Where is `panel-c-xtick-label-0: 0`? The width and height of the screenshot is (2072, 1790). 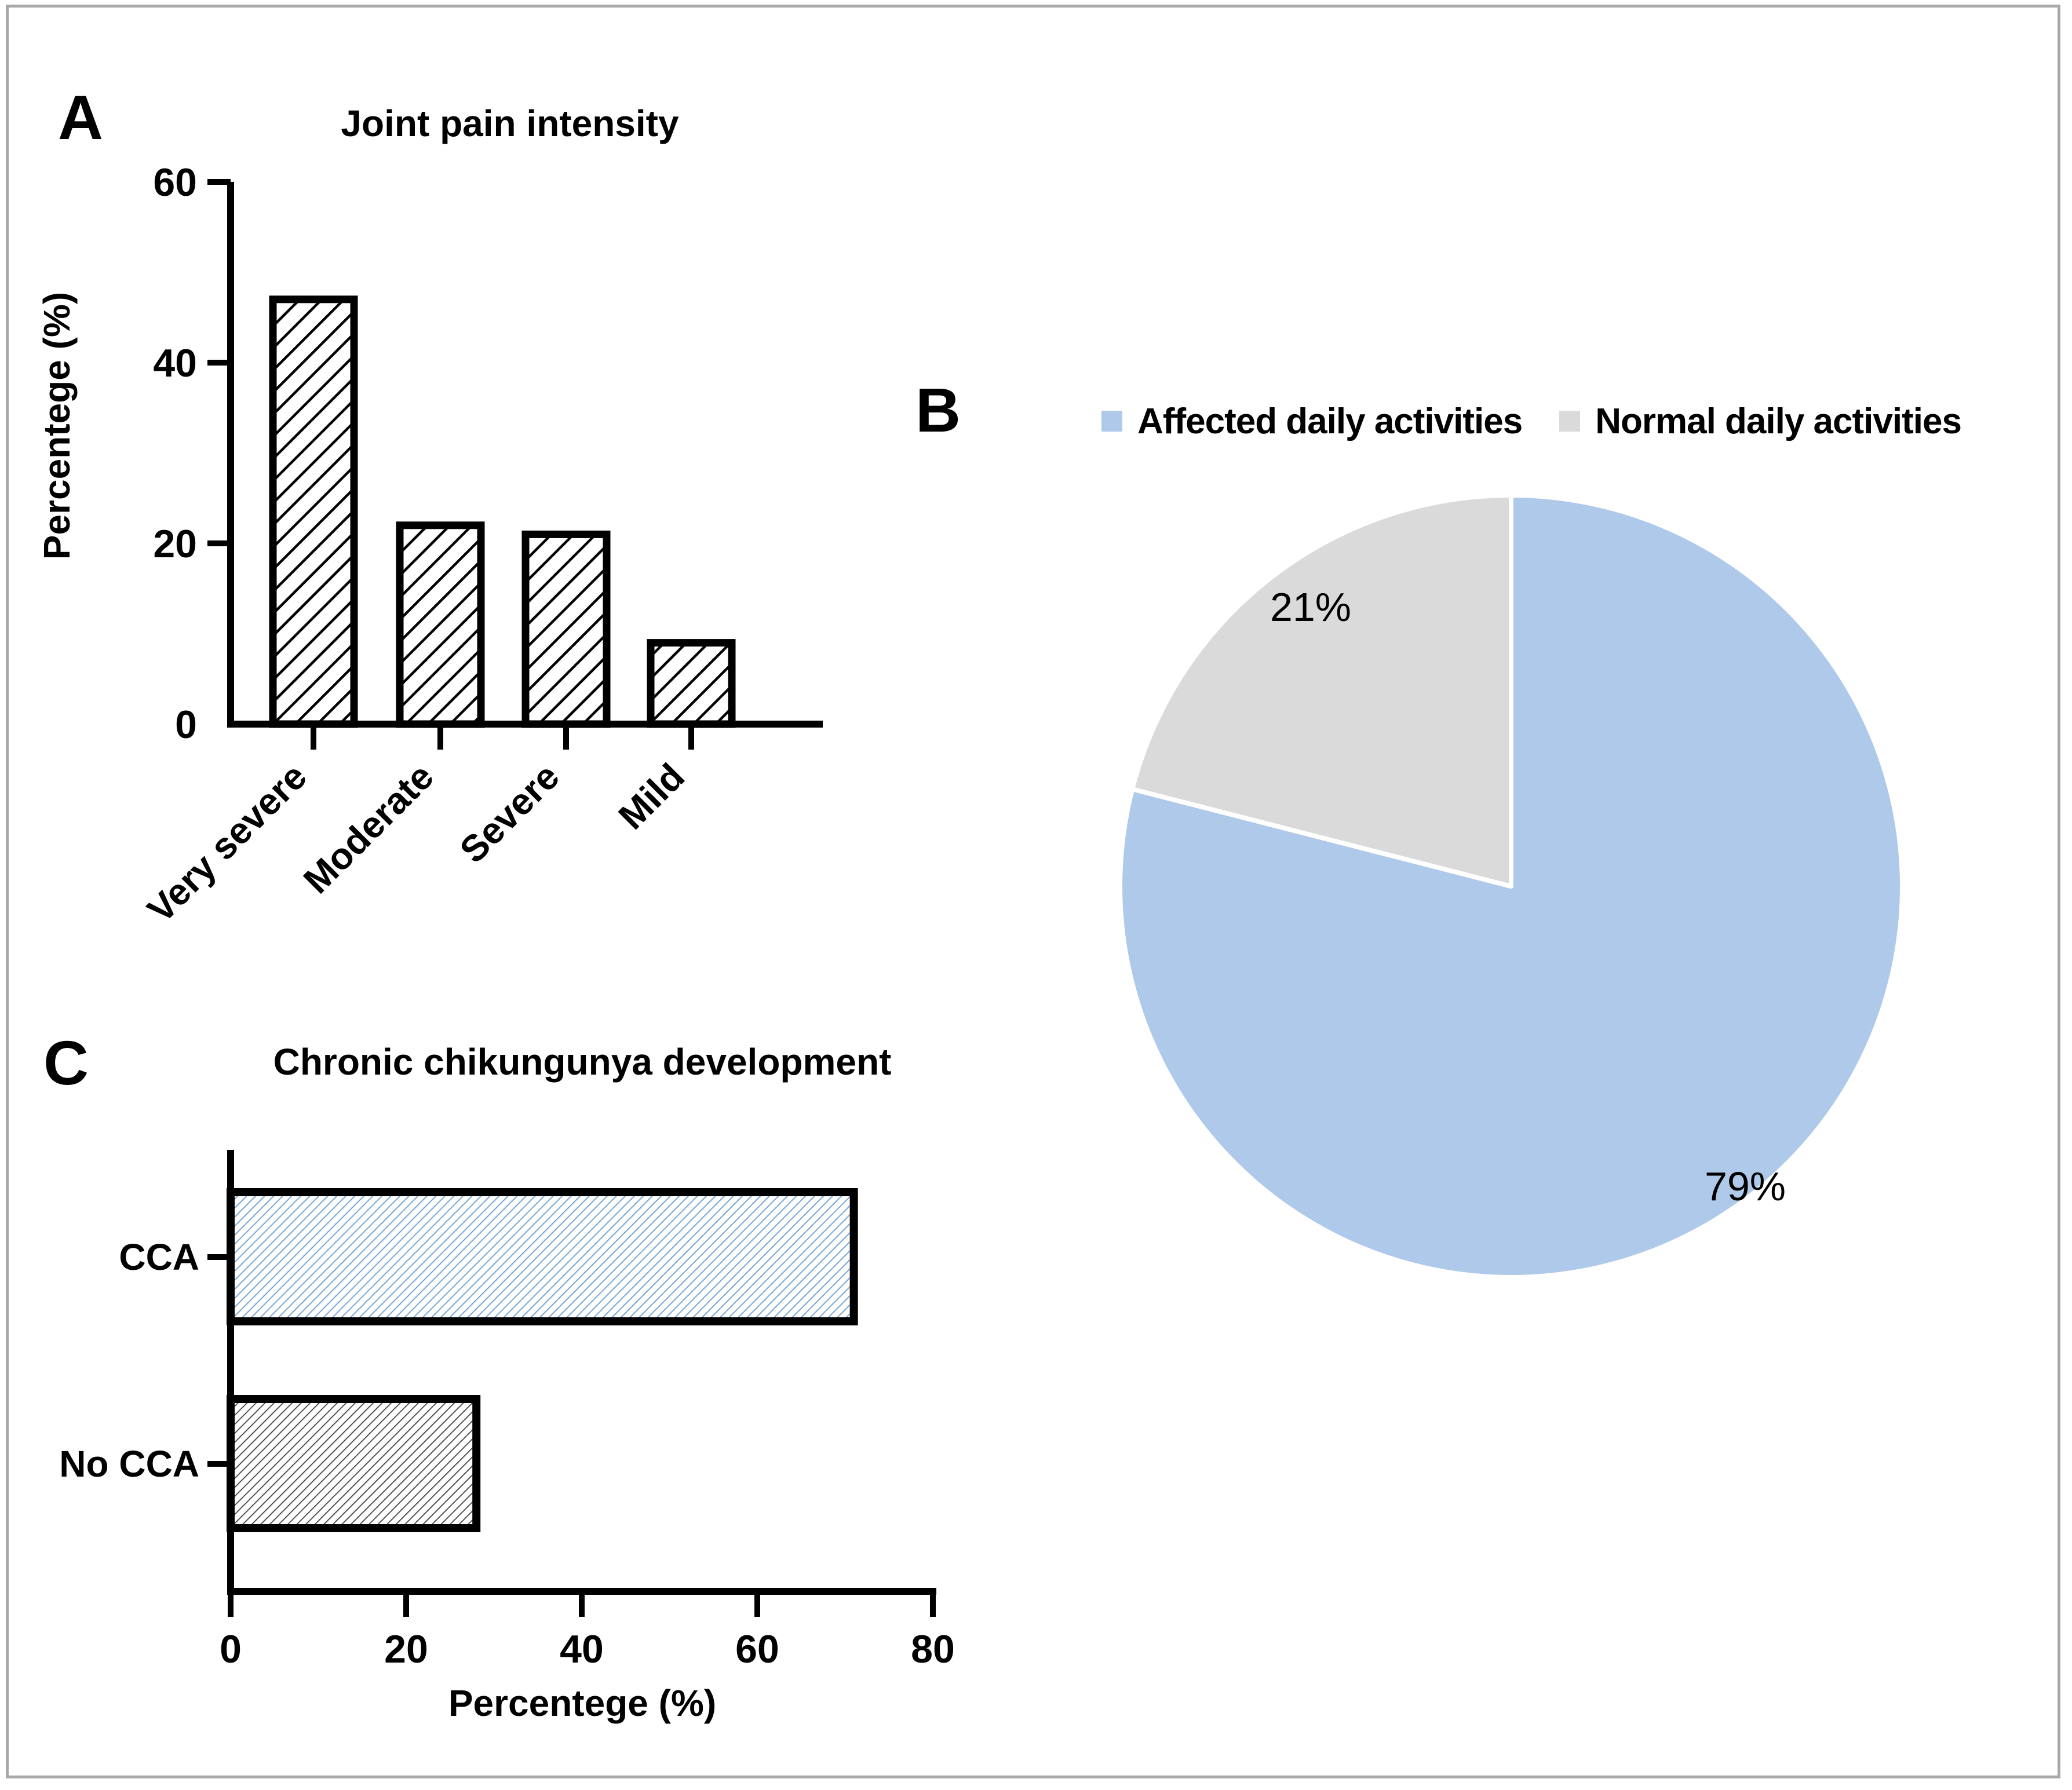
panel-c-xtick-label-0: 0 is located at coordinates (231, 1649).